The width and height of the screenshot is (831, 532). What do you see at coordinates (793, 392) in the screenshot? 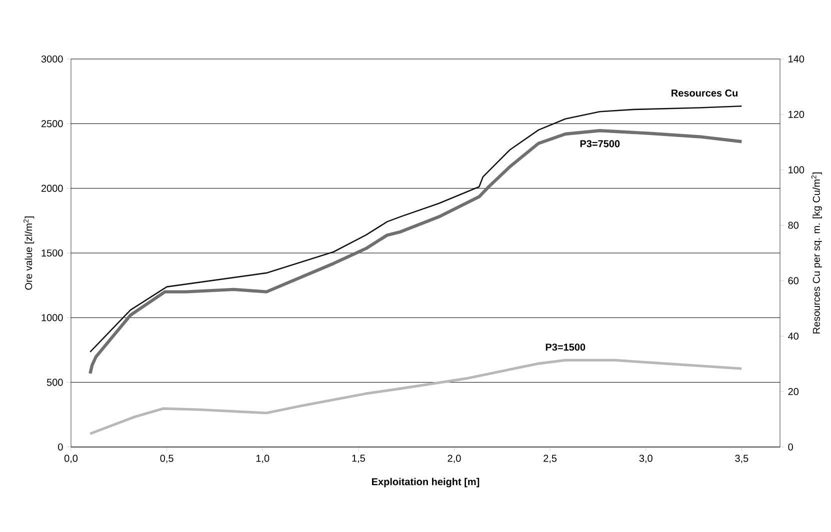
I see `y2-tick-label: 20` at bounding box center [793, 392].